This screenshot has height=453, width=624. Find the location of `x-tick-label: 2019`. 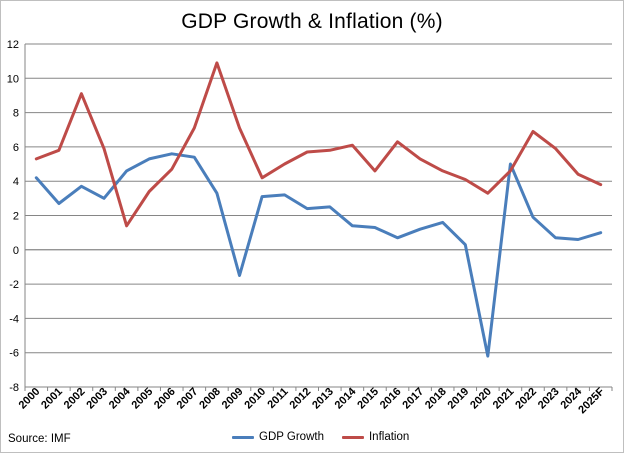

x-tick-label: 2019 is located at coordinates (459, 399).